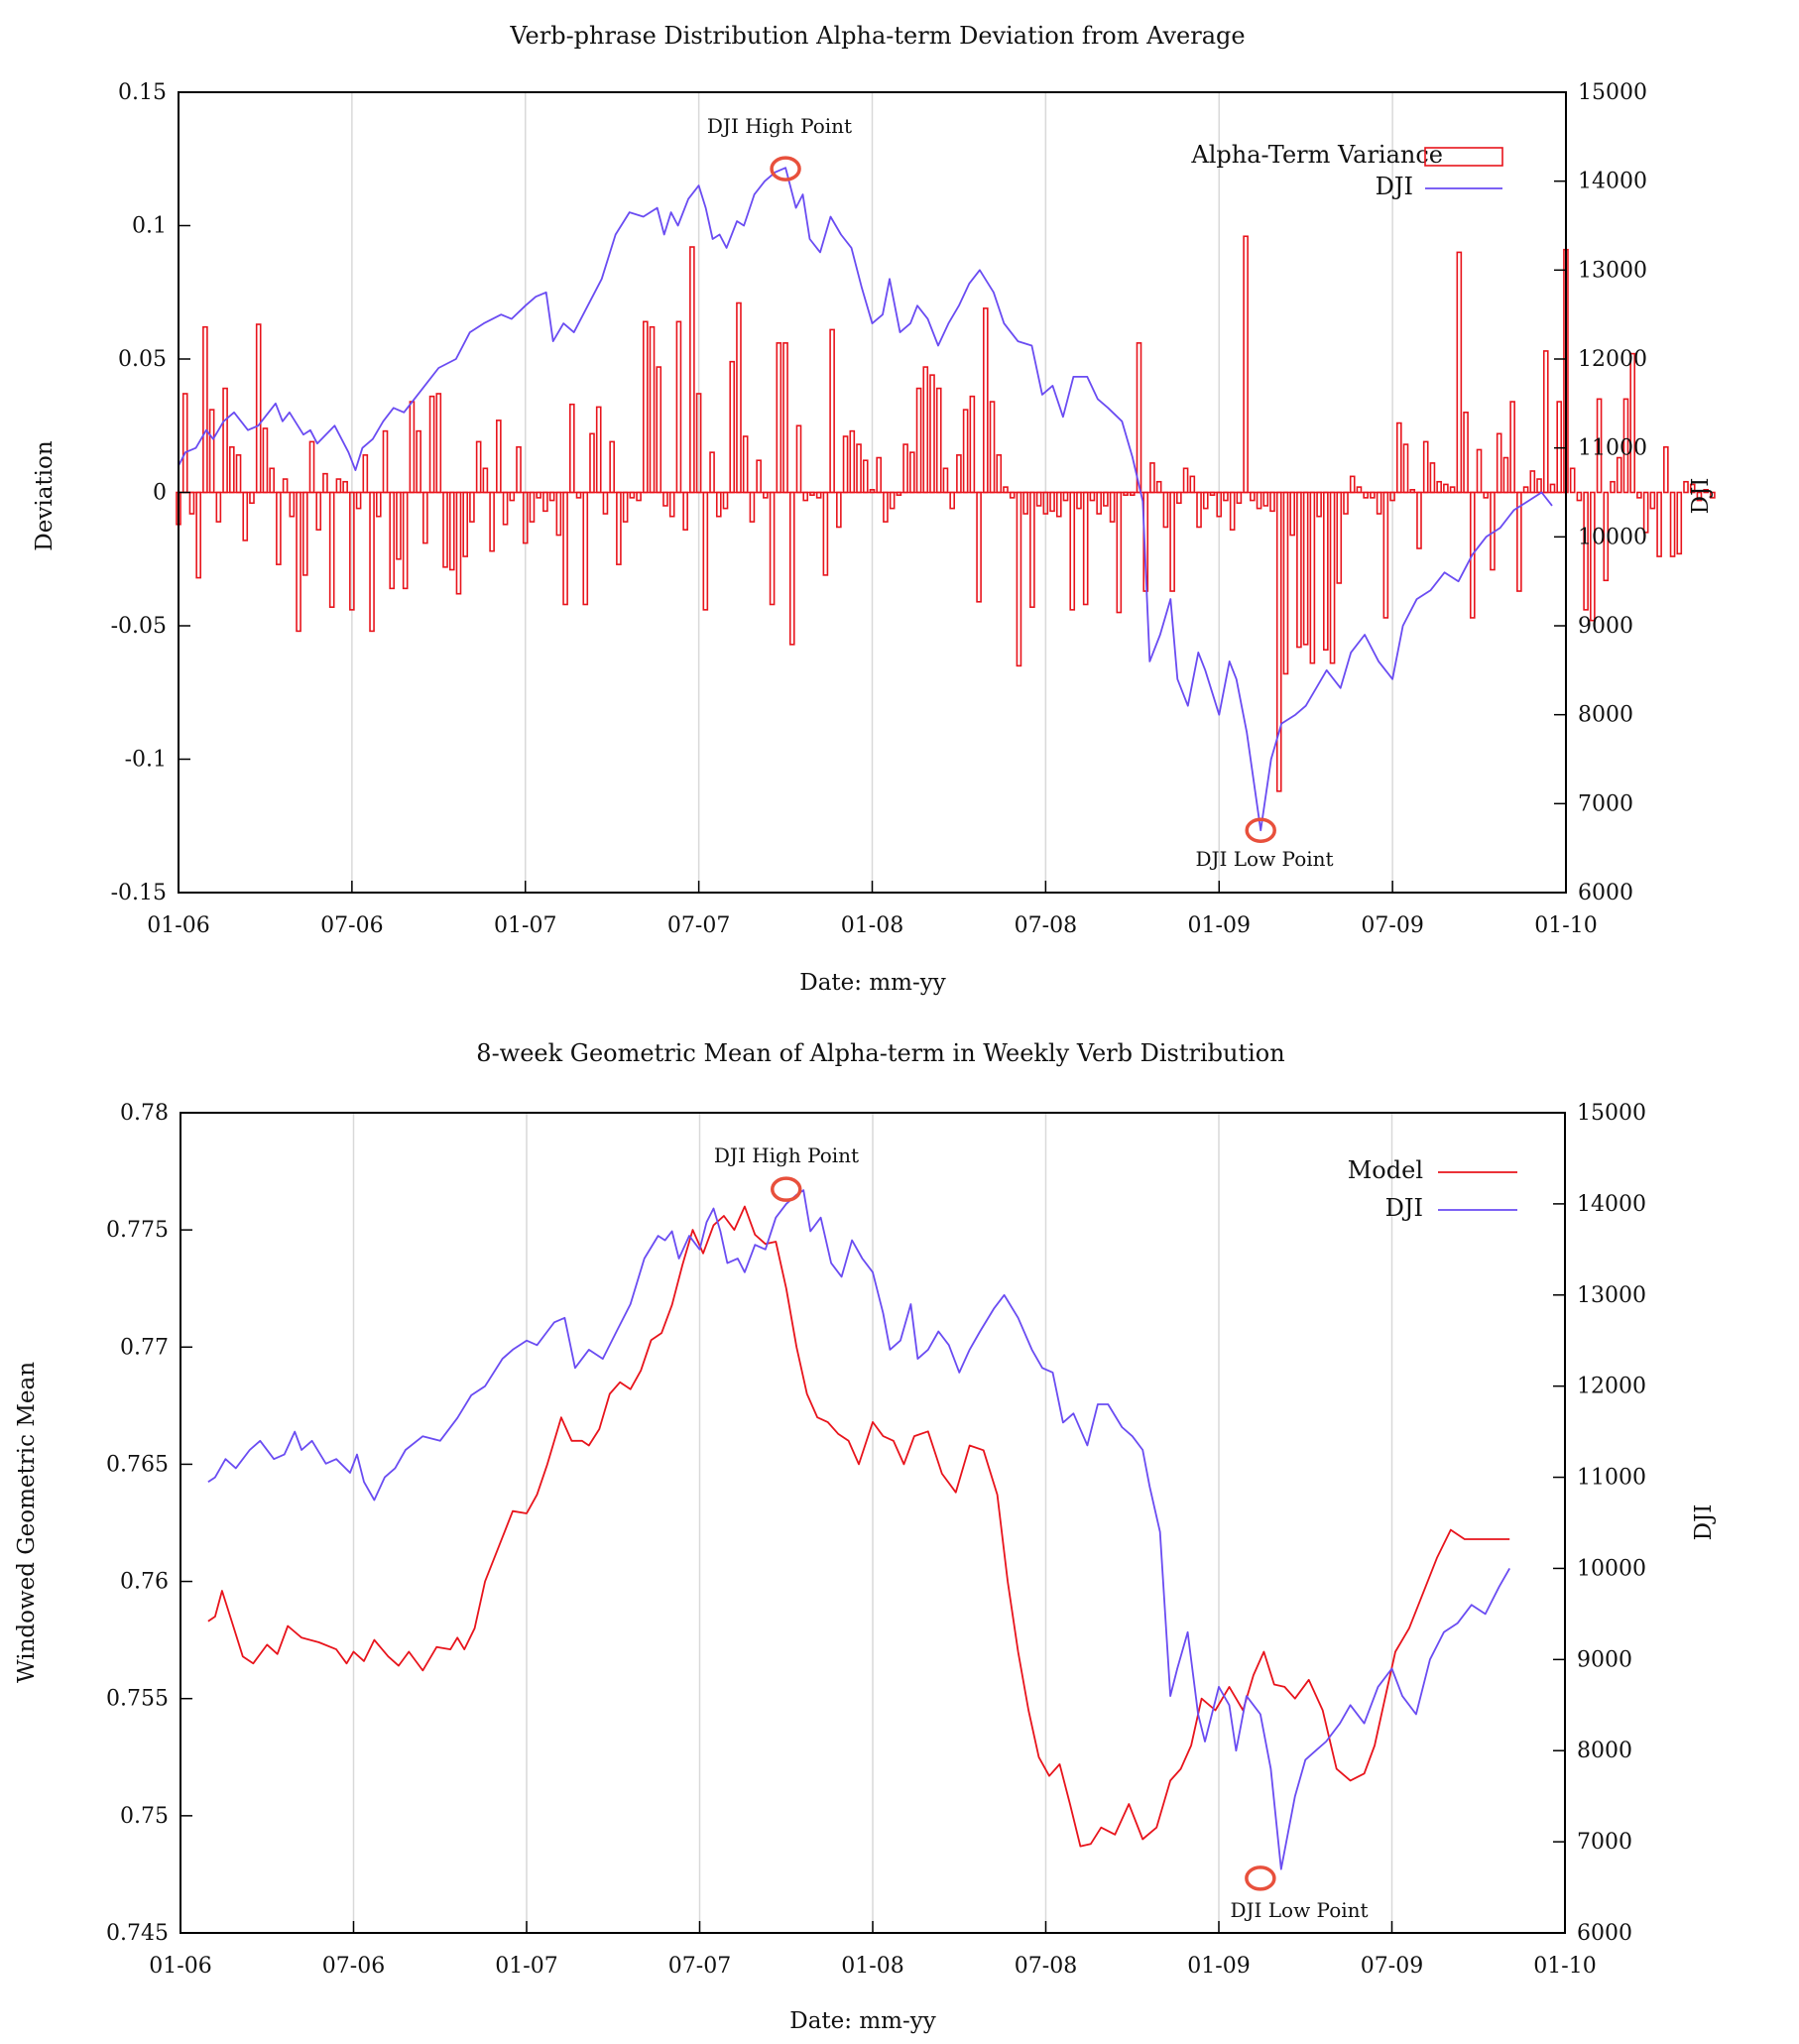 The height and width of the screenshot is (2044, 1799). I want to click on y-tick-label: 0.775, so click(137, 1230).